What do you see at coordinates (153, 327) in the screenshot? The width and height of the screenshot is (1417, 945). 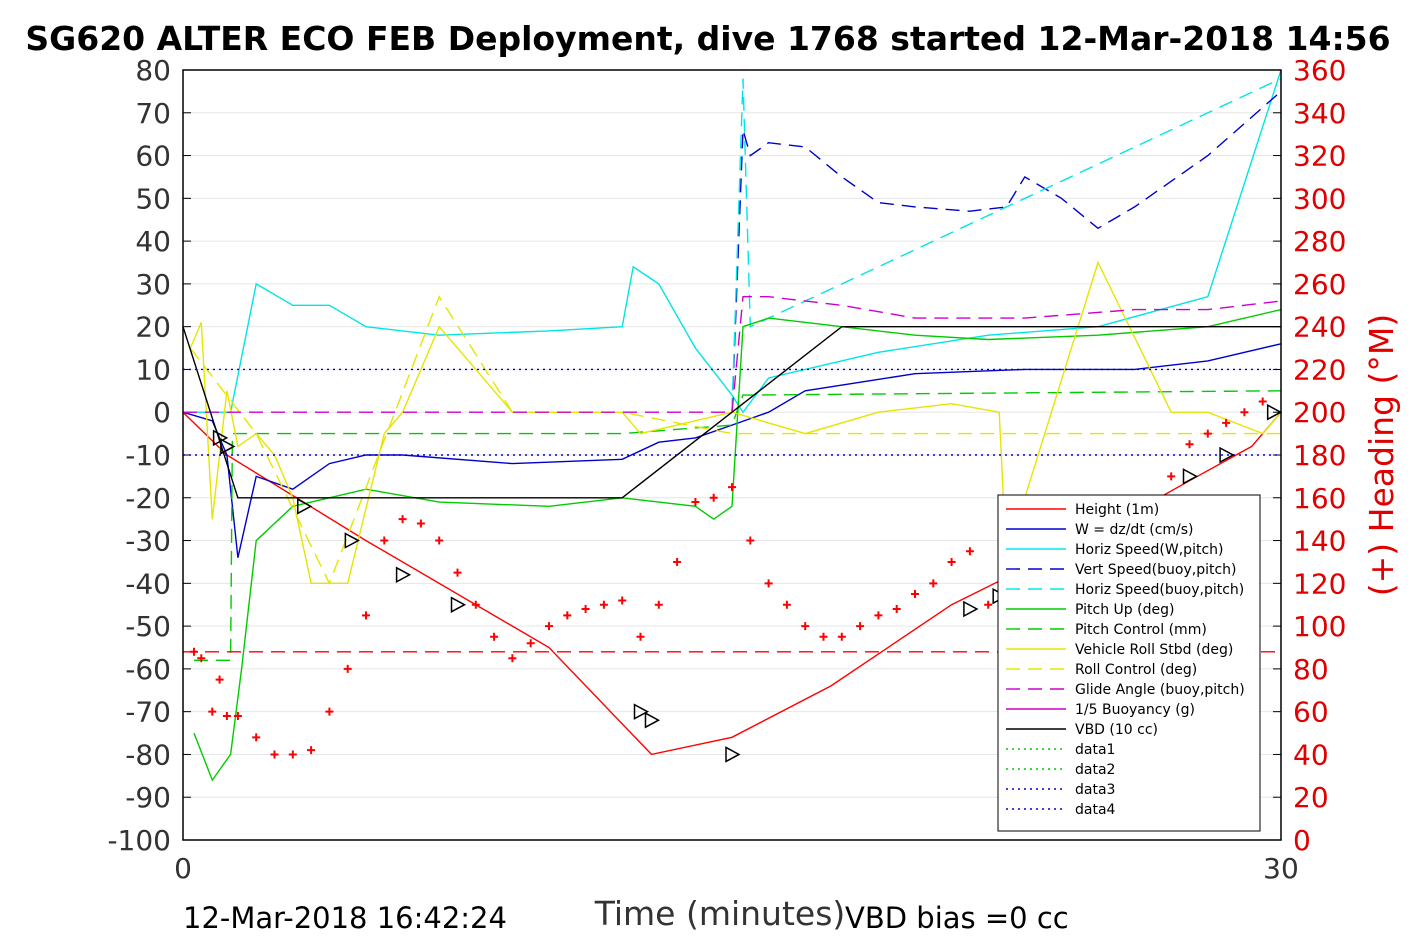 I see `y-tick-label: 20` at bounding box center [153, 327].